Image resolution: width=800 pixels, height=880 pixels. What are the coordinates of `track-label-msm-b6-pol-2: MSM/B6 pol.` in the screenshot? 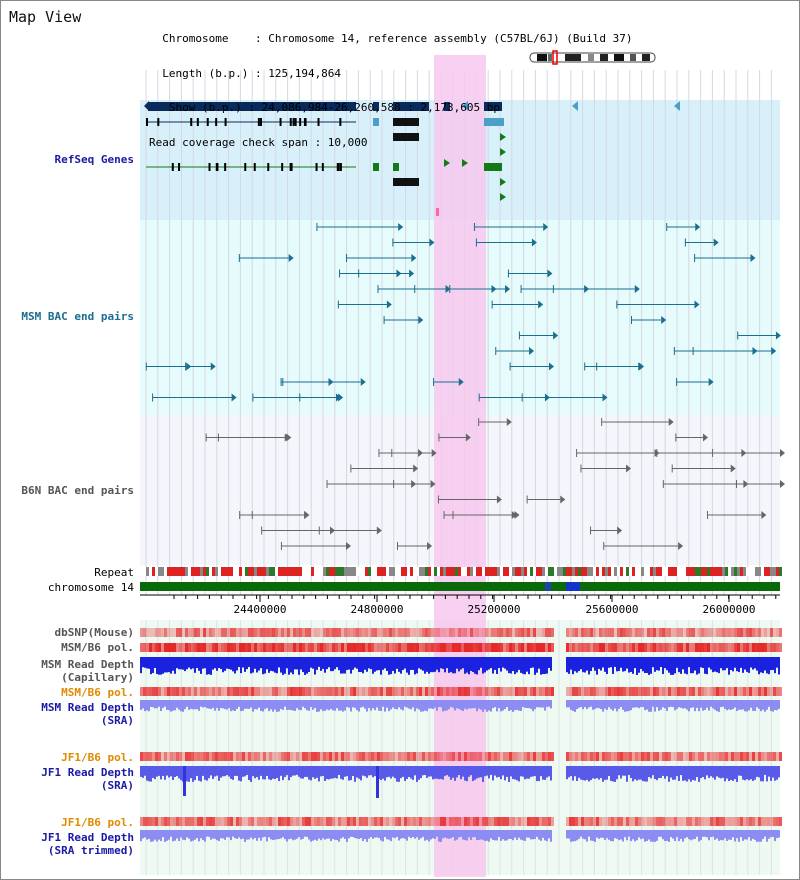 It's located at (97, 692).